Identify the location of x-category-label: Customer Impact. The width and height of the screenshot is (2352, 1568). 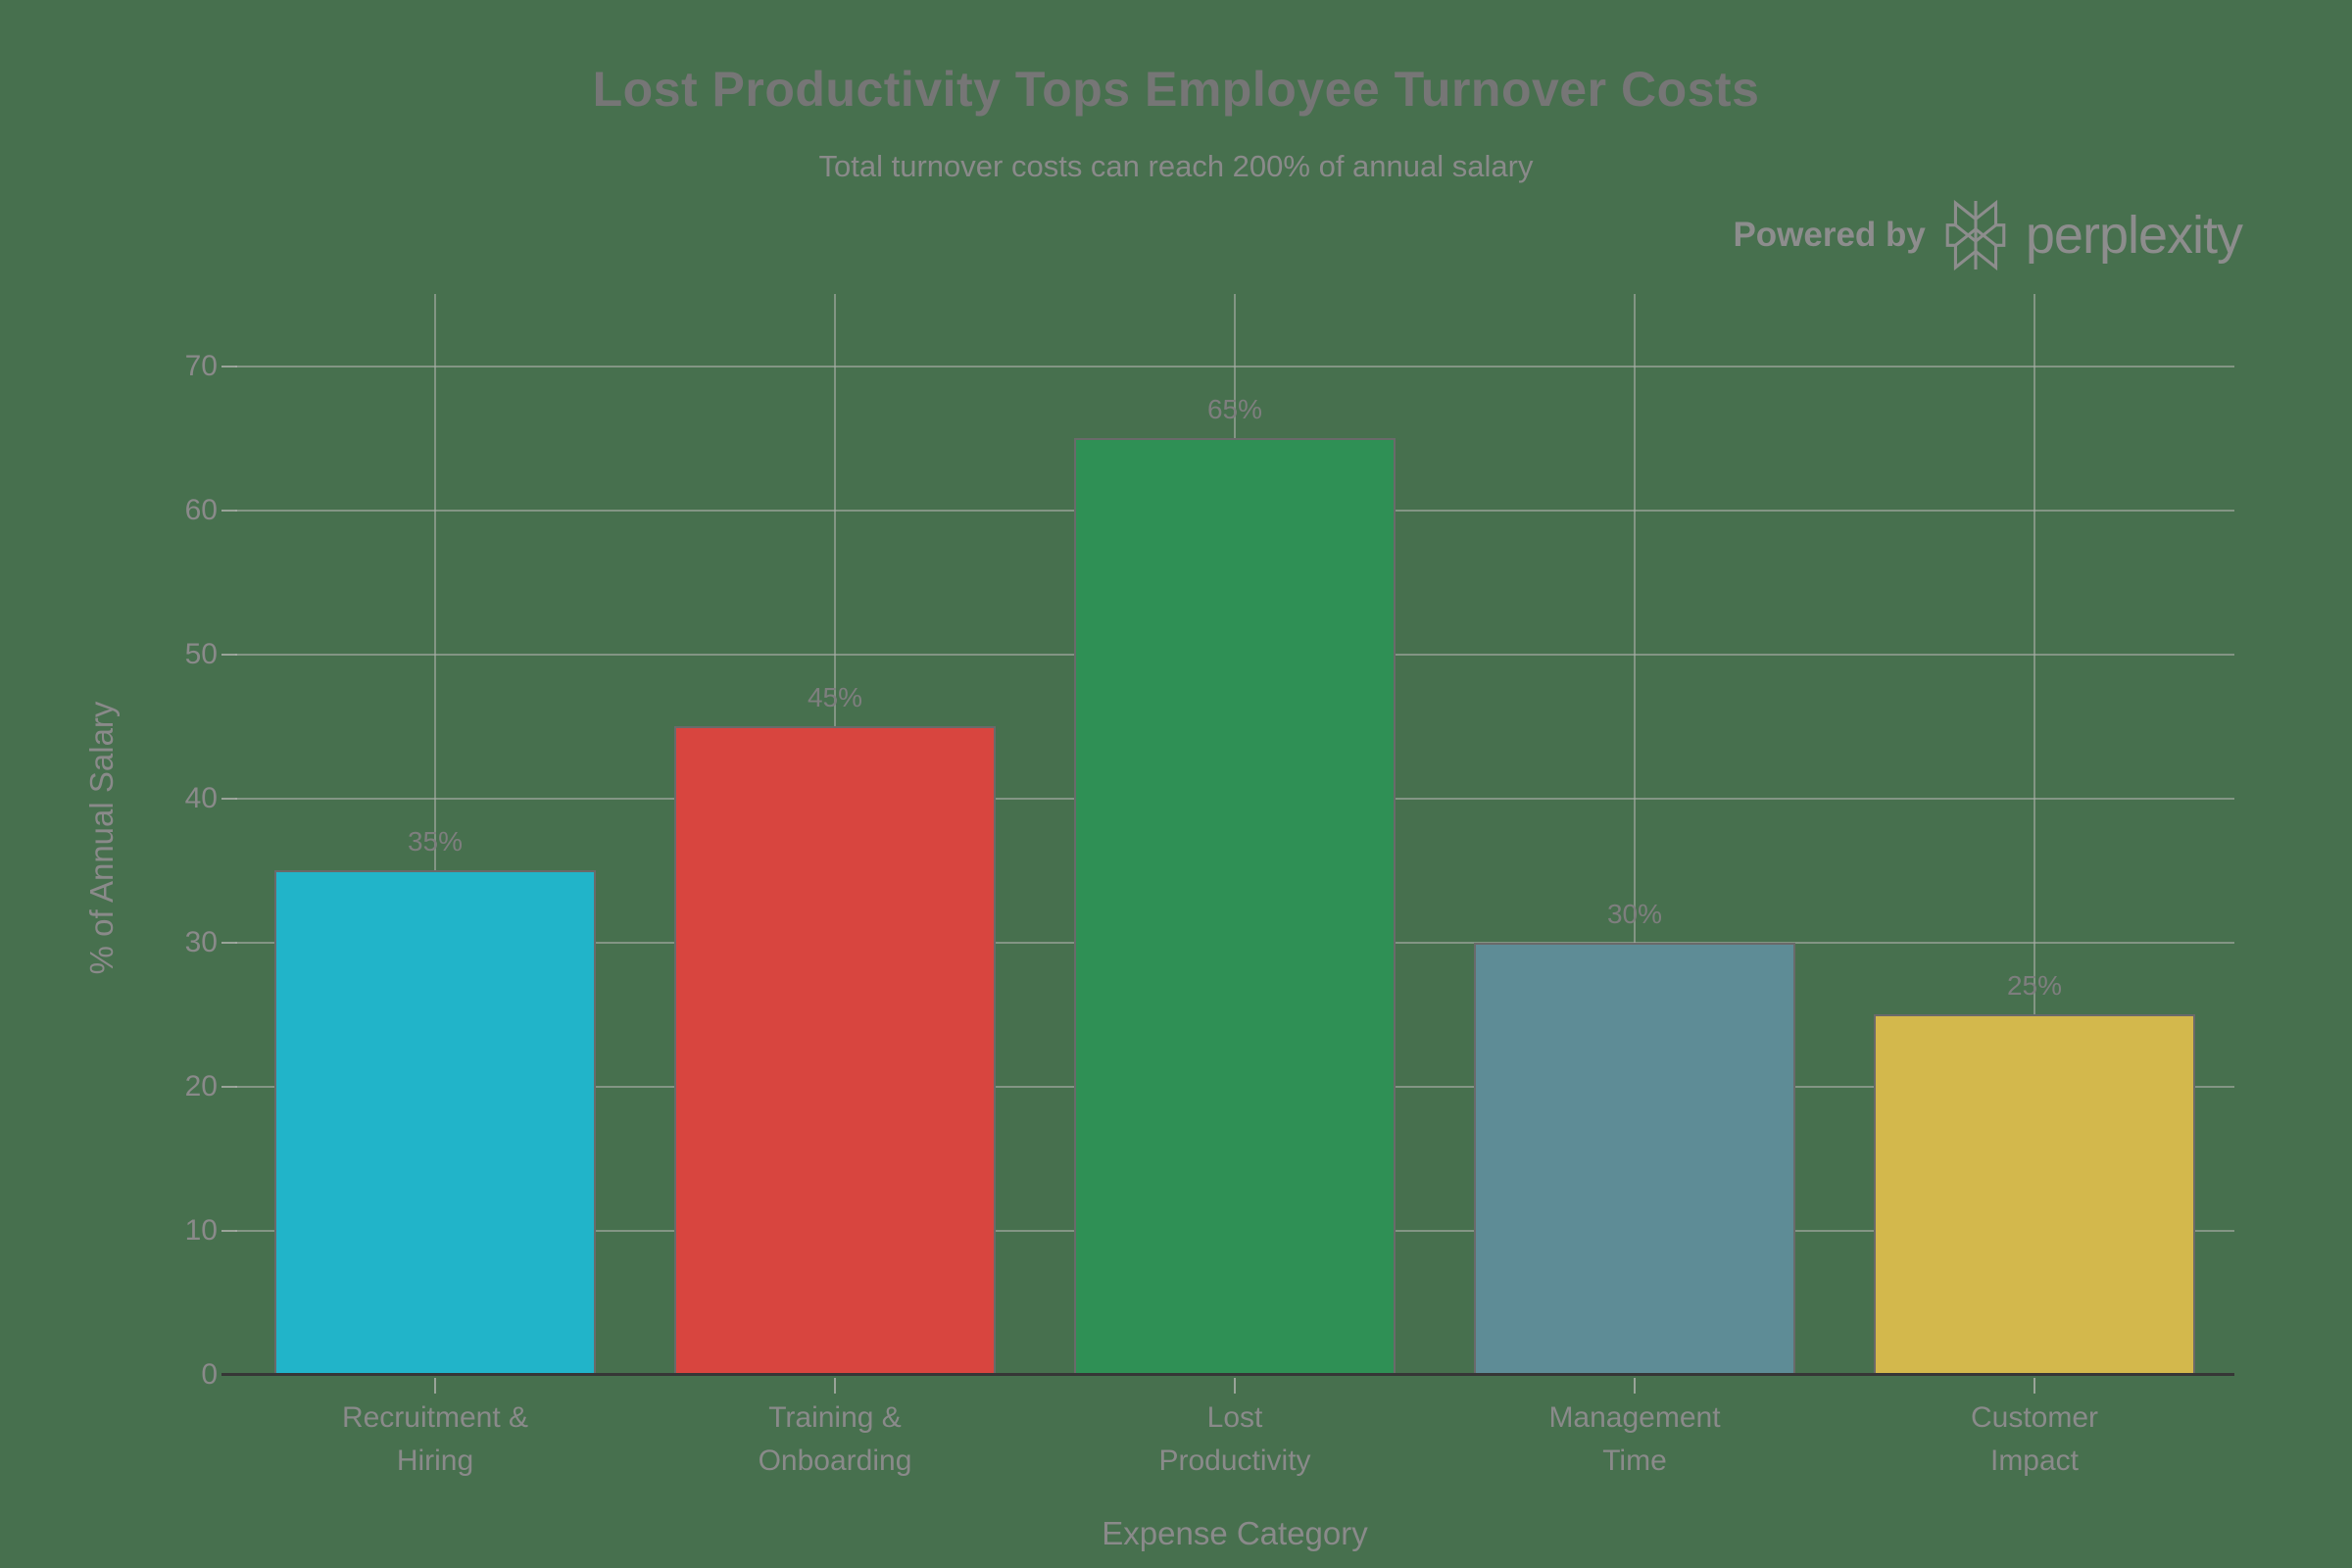
(2035, 1439).